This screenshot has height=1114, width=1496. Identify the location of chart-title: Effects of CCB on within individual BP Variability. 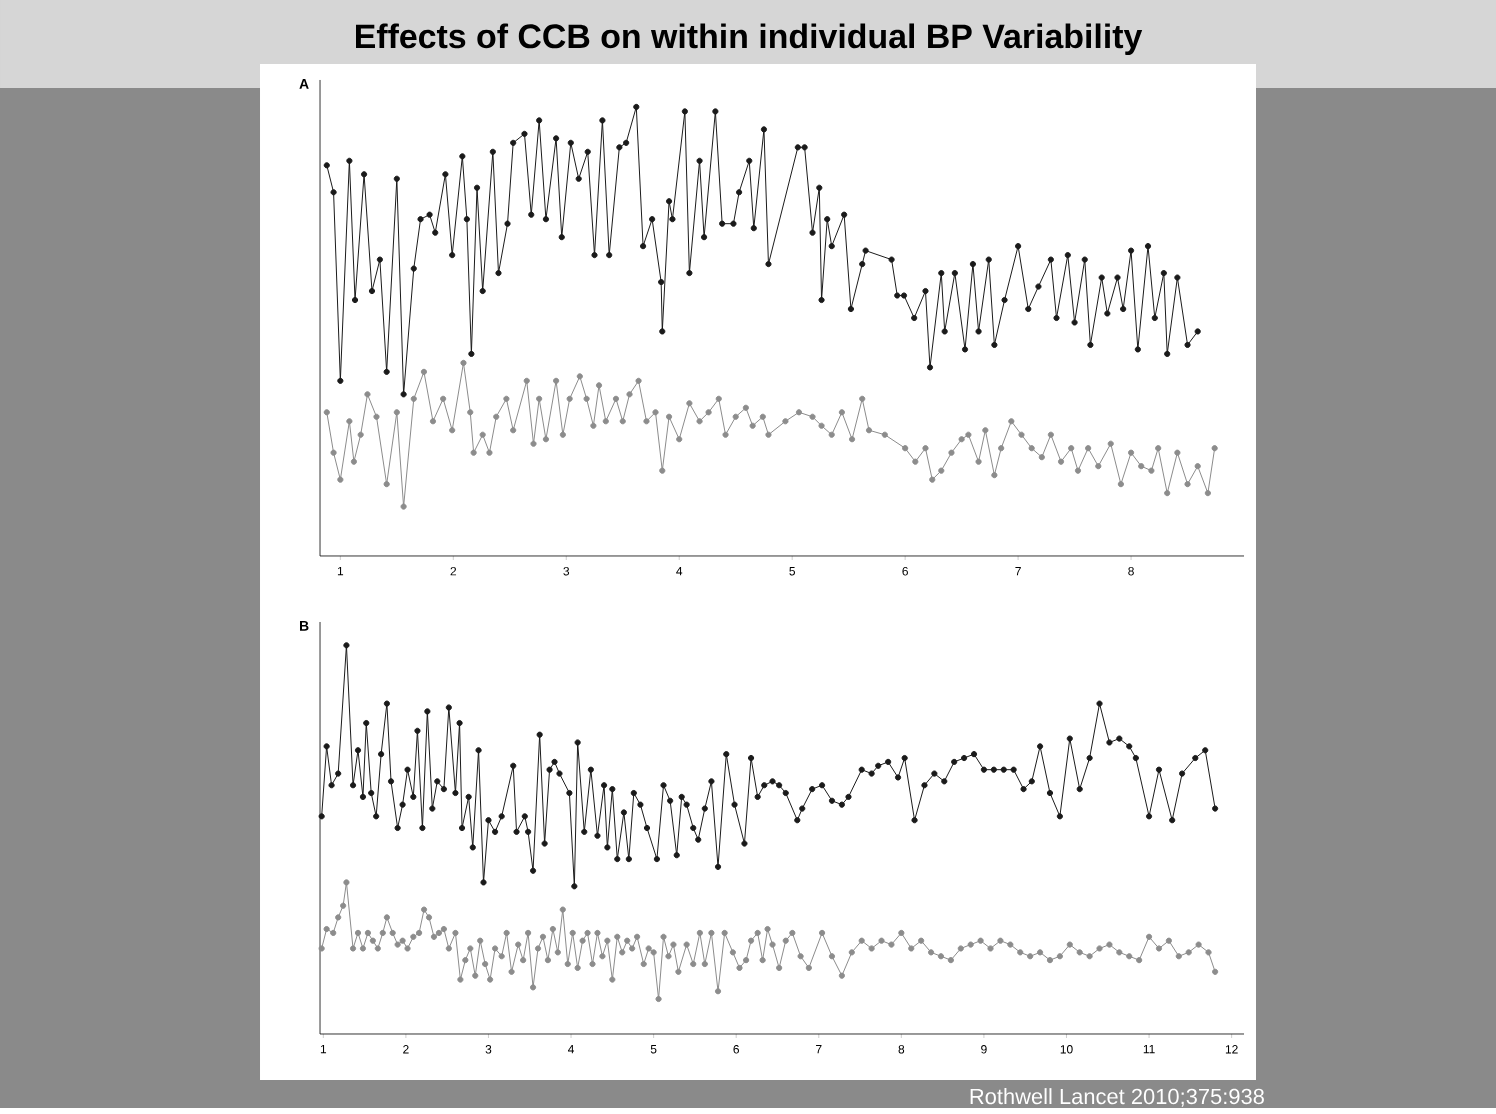
(749, 39).